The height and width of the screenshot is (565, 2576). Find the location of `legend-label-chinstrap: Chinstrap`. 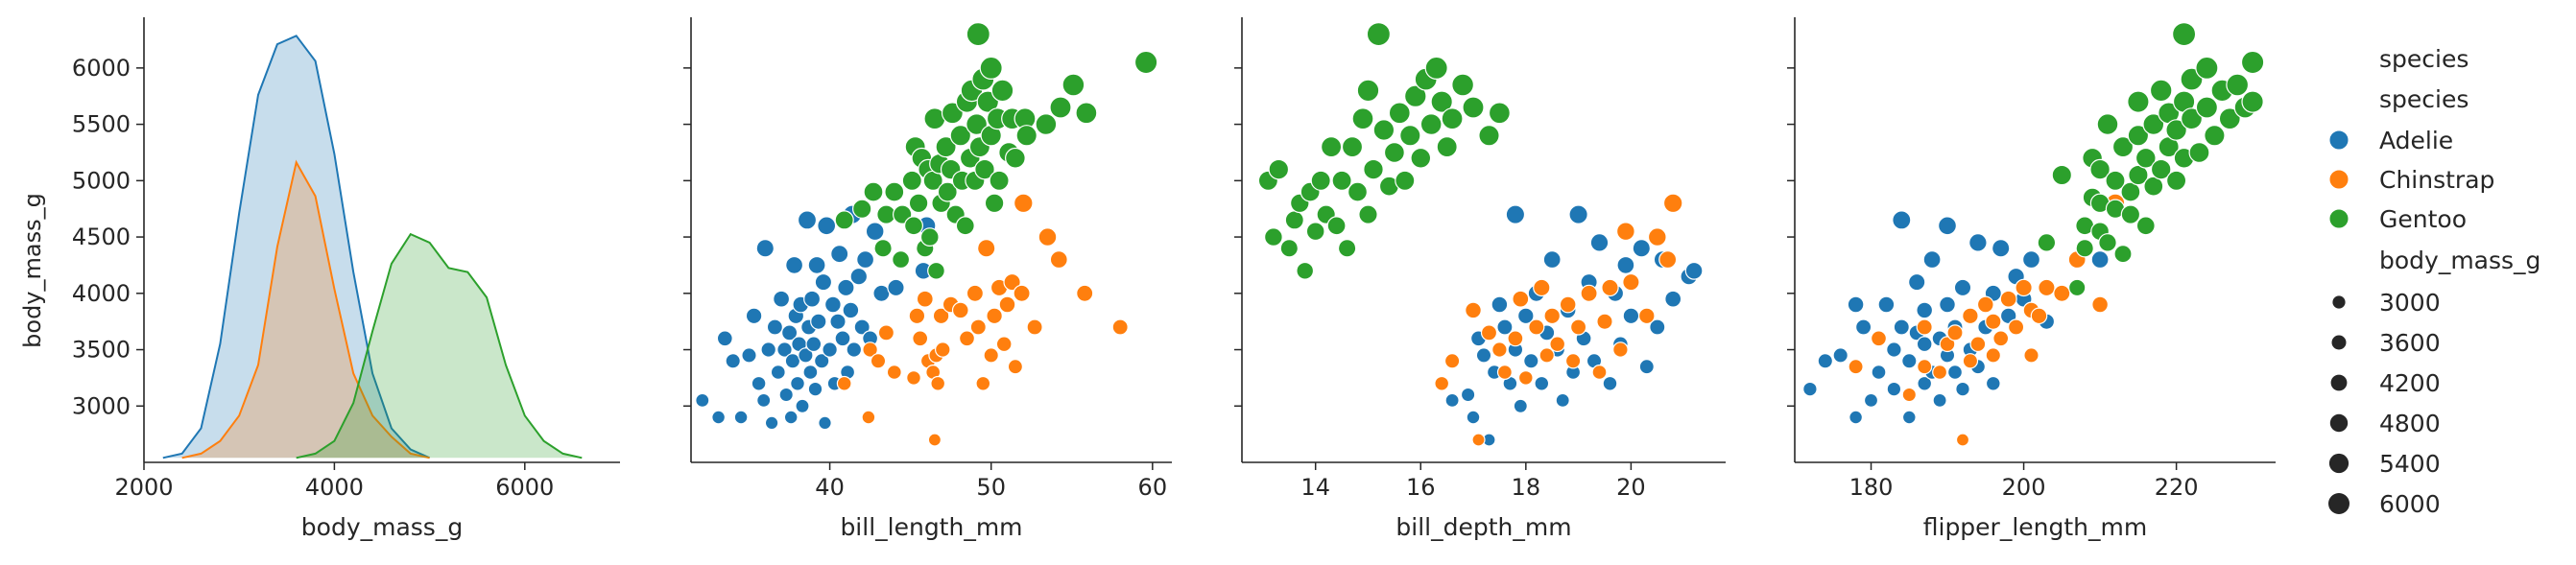

legend-label-chinstrap: Chinstrap is located at coordinates (2436, 180).